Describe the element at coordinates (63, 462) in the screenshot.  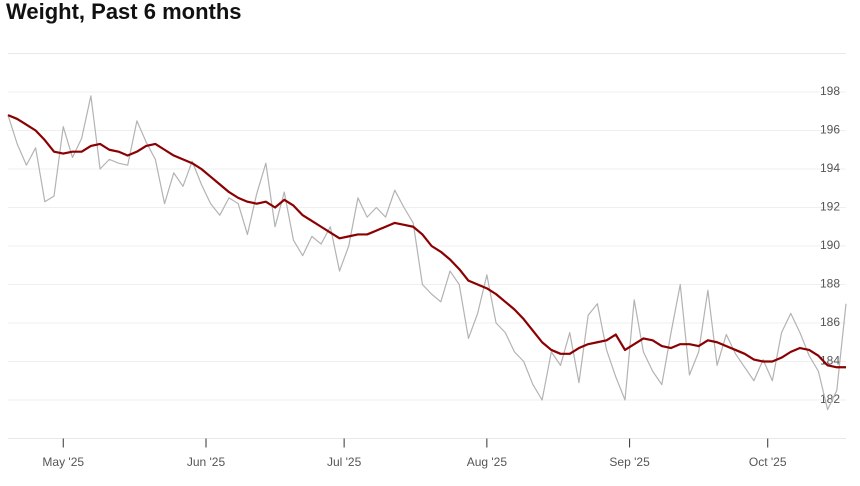
I see `x-tick-label: May '25` at that location.